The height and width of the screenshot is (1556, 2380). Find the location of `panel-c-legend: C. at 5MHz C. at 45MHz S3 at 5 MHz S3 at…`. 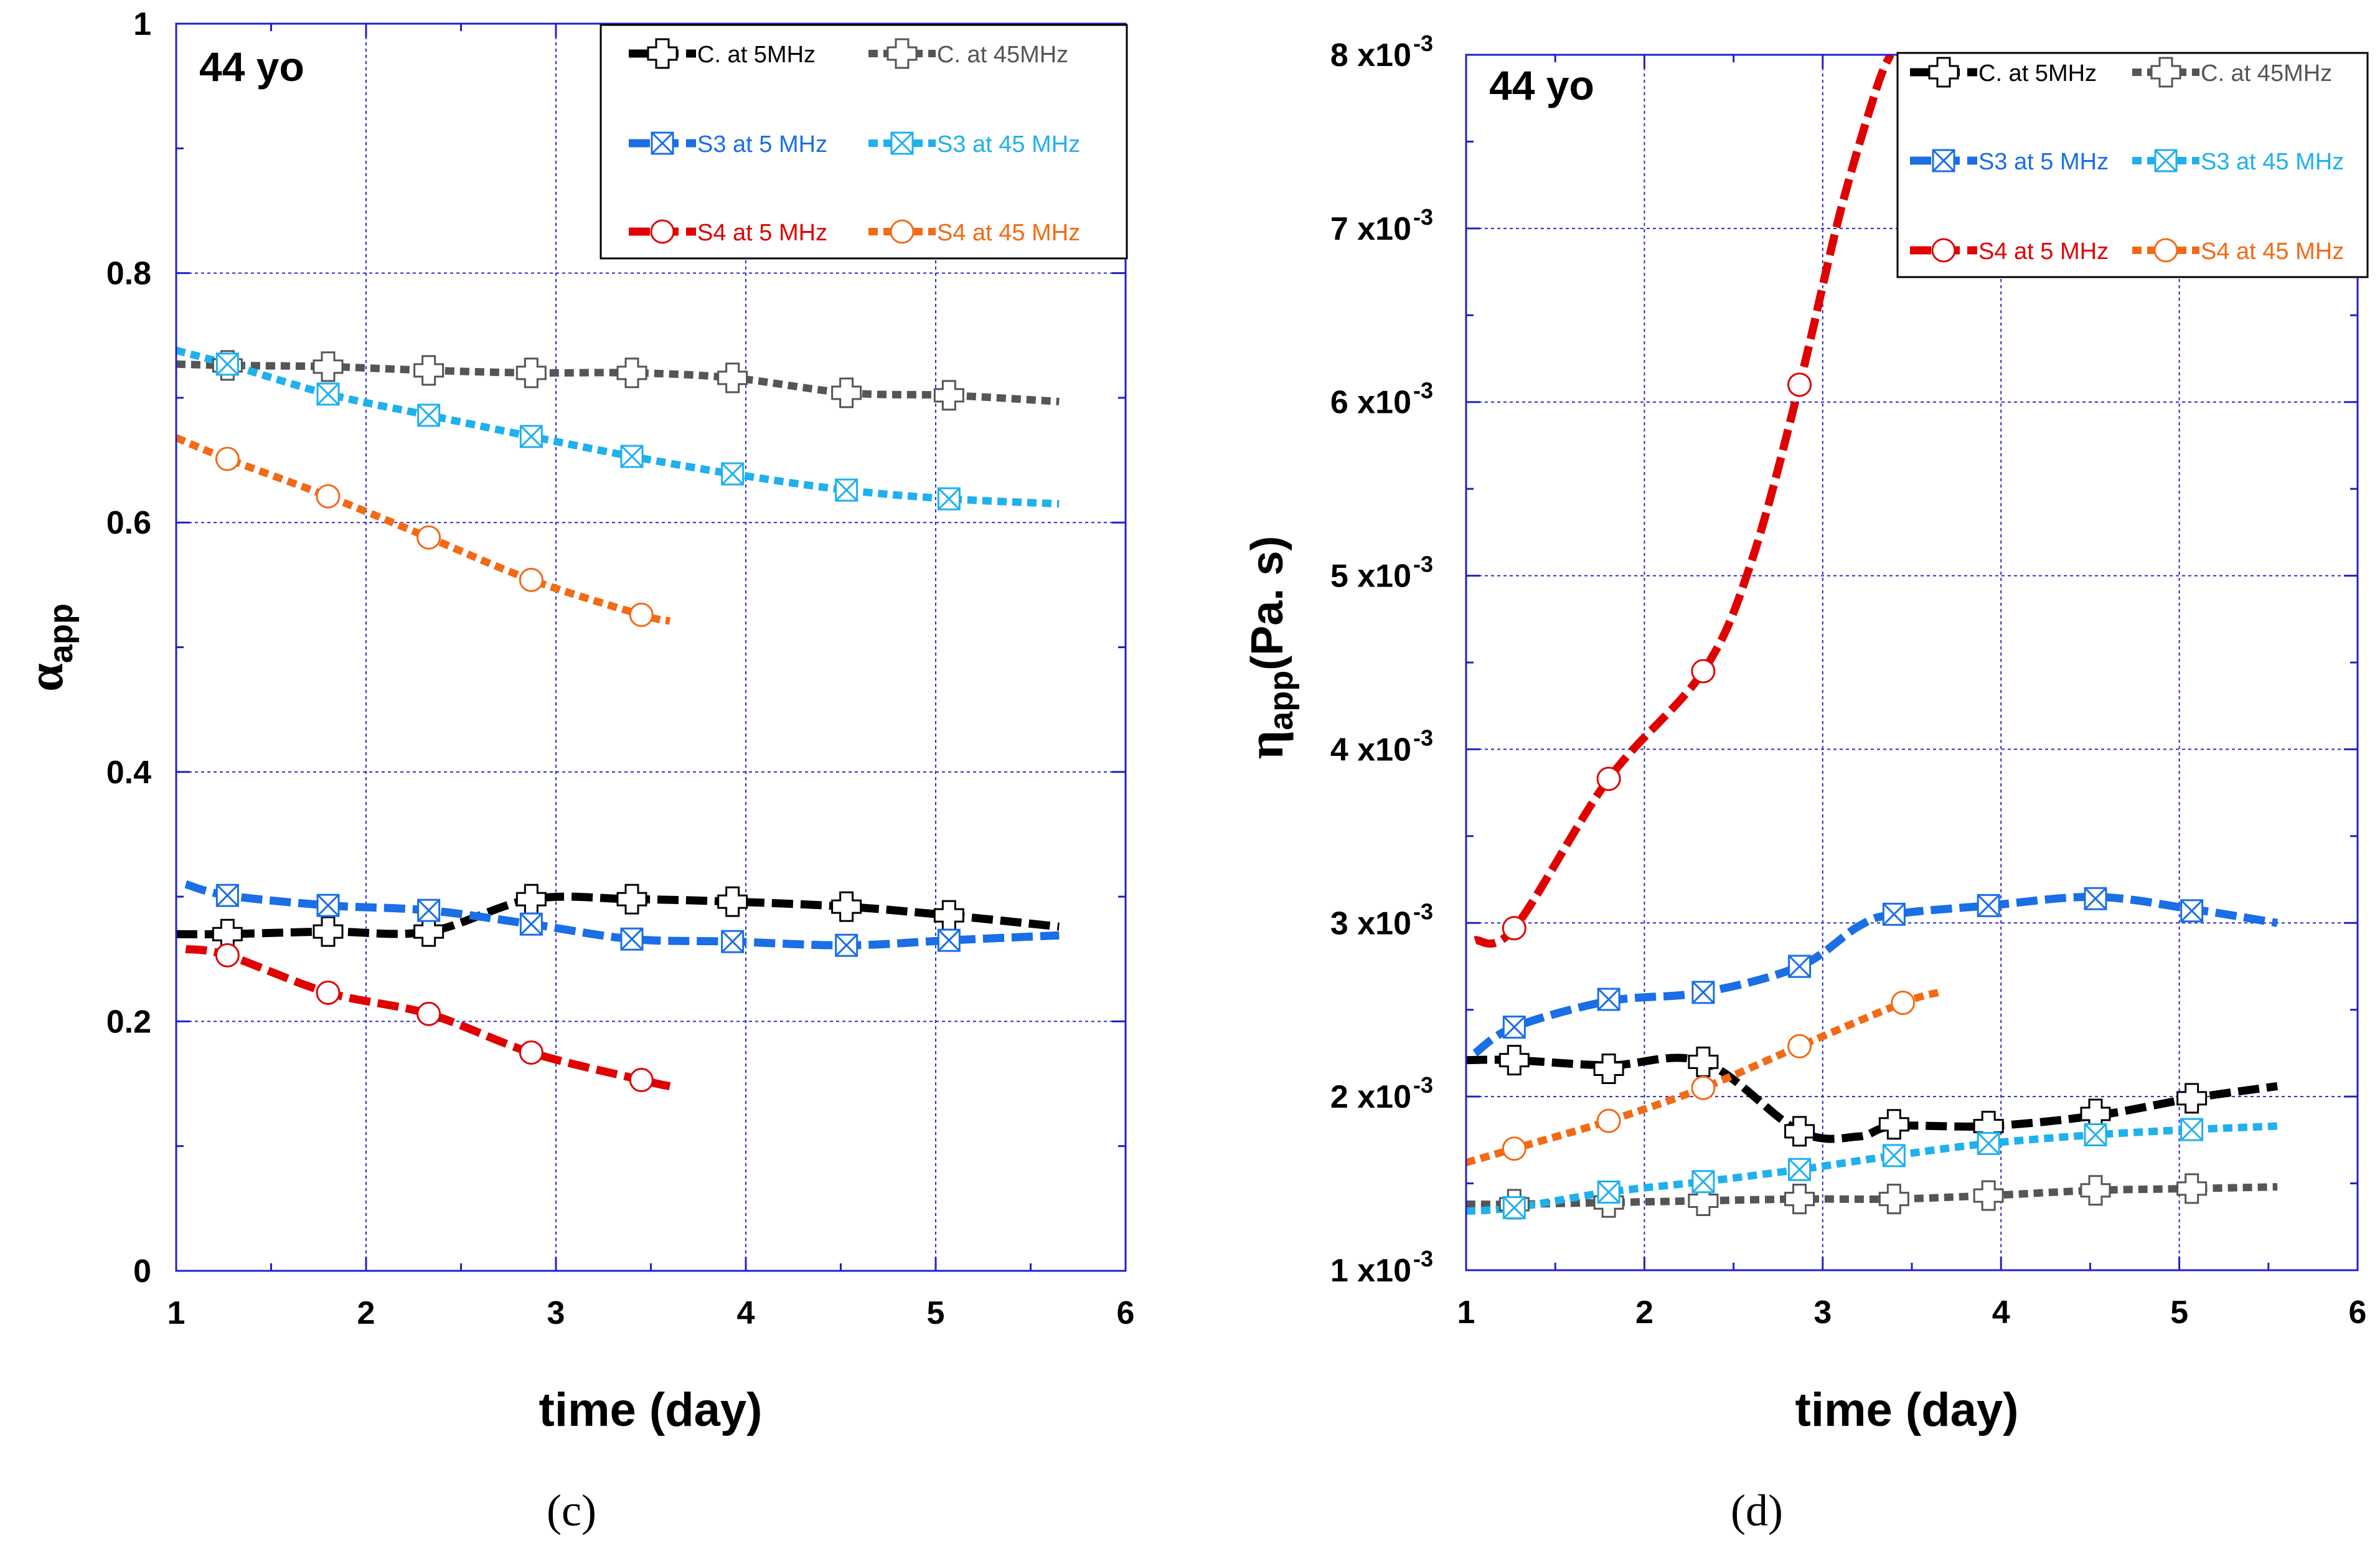

panel-c-legend: C. at 5MHz C. at 45MHz S3 at 5 MHz S3 at… is located at coordinates (864, 142).